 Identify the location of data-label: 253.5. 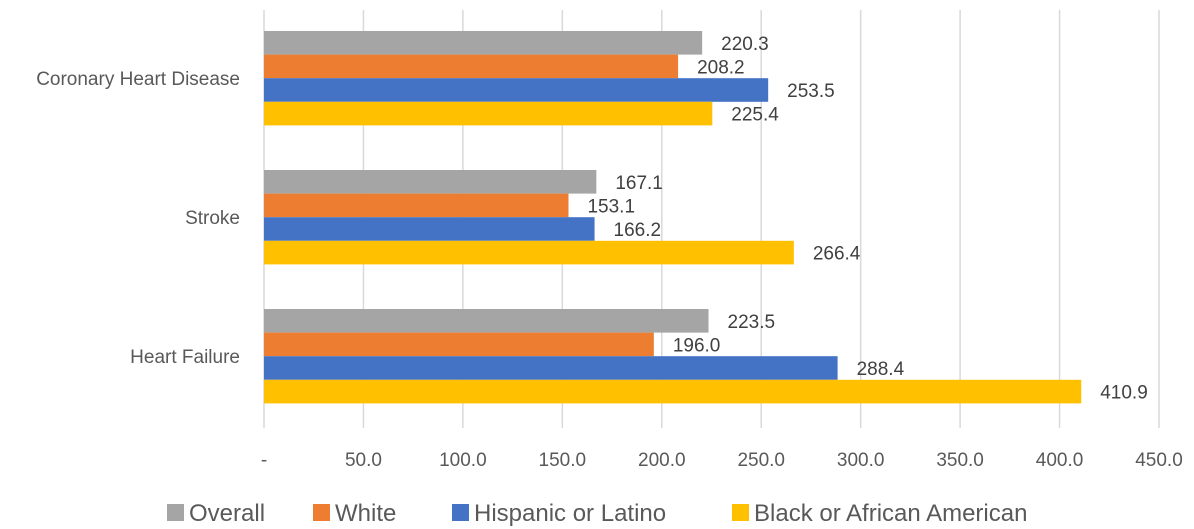
(811, 91).